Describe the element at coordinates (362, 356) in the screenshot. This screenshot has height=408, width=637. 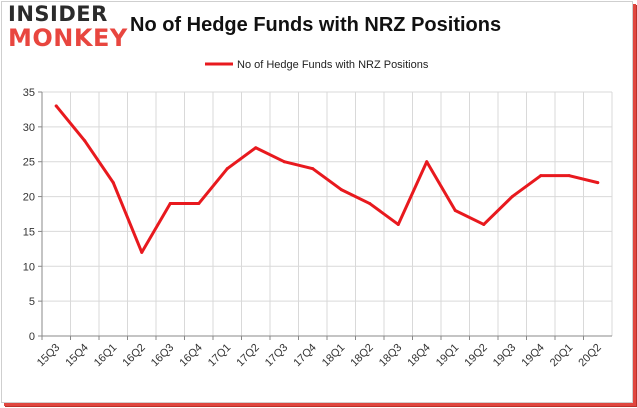
I see `x-tick-label: 18Q2` at that location.